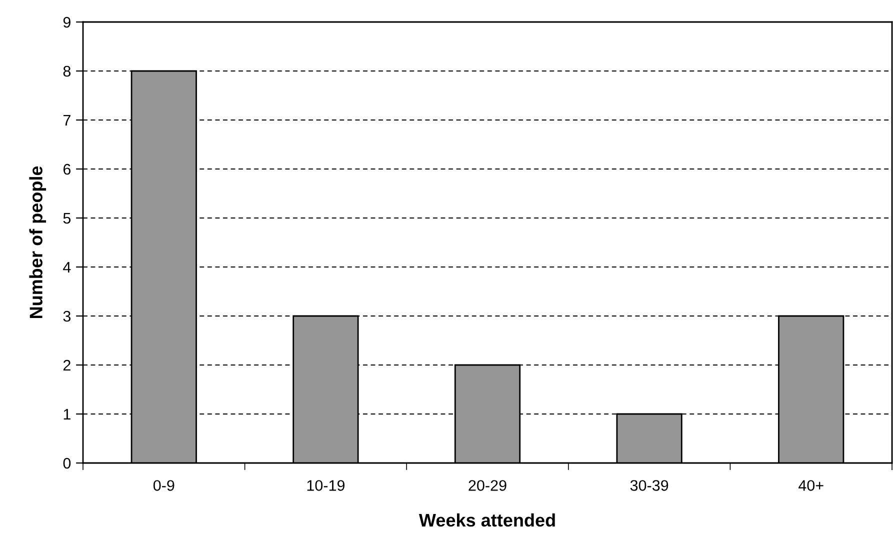 This screenshot has height=547, width=893. What do you see at coordinates (67, 414) in the screenshot?
I see `y-tick-label: 1` at bounding box center [67, 414].